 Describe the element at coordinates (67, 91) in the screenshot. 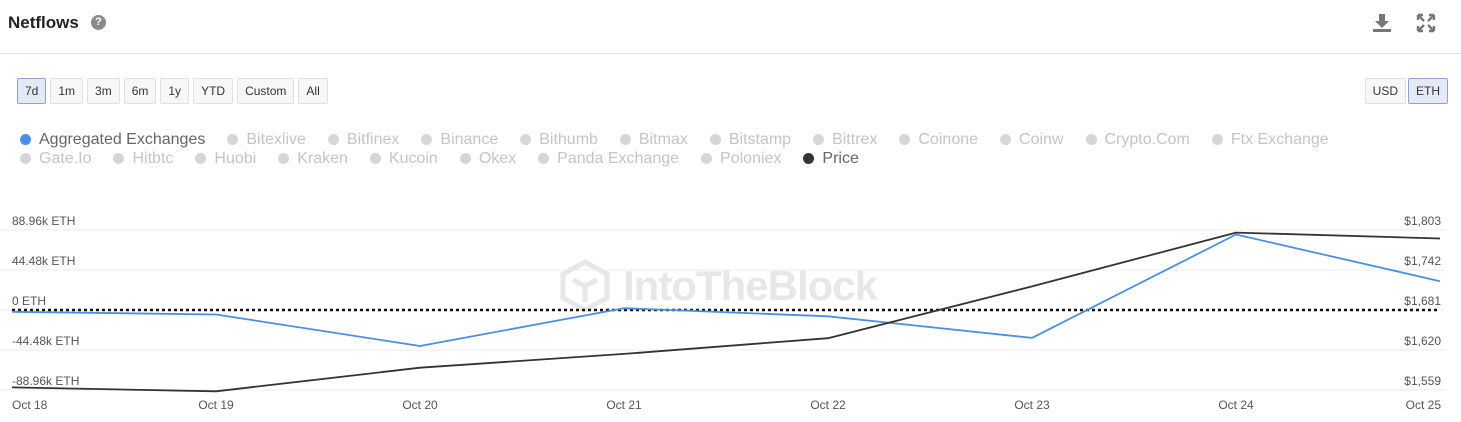

I see `range-button-1m: 1m` at that location.